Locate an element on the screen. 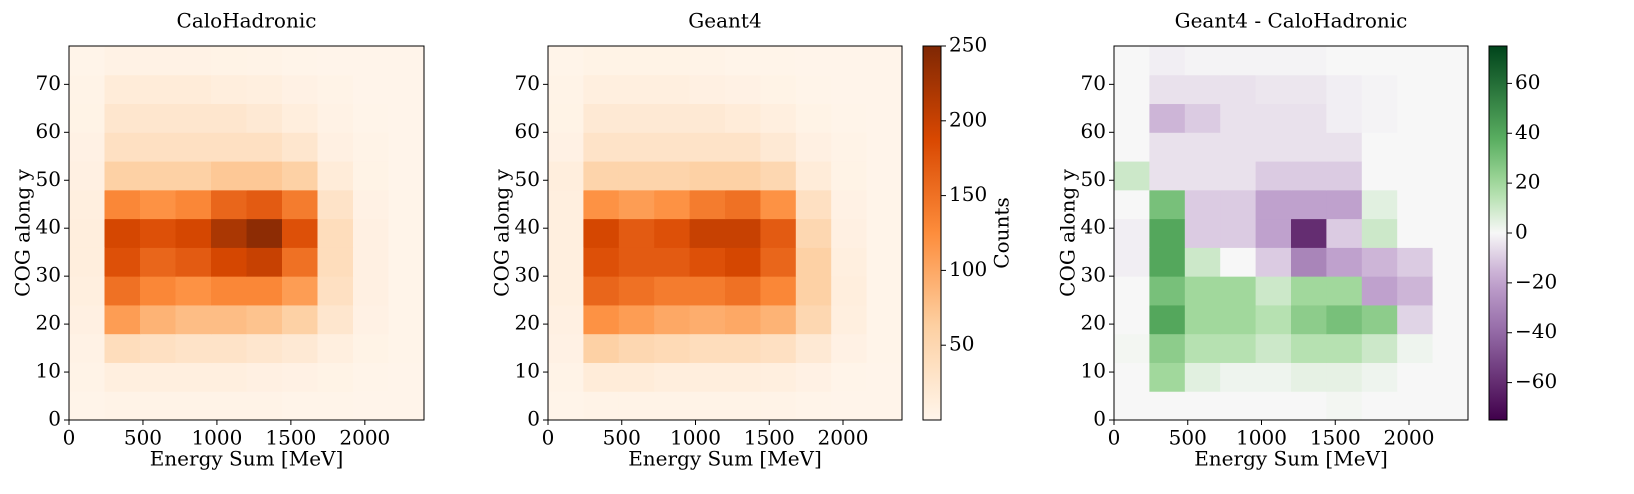  chart-title: Geant4 is located at coordinates (724, 21).